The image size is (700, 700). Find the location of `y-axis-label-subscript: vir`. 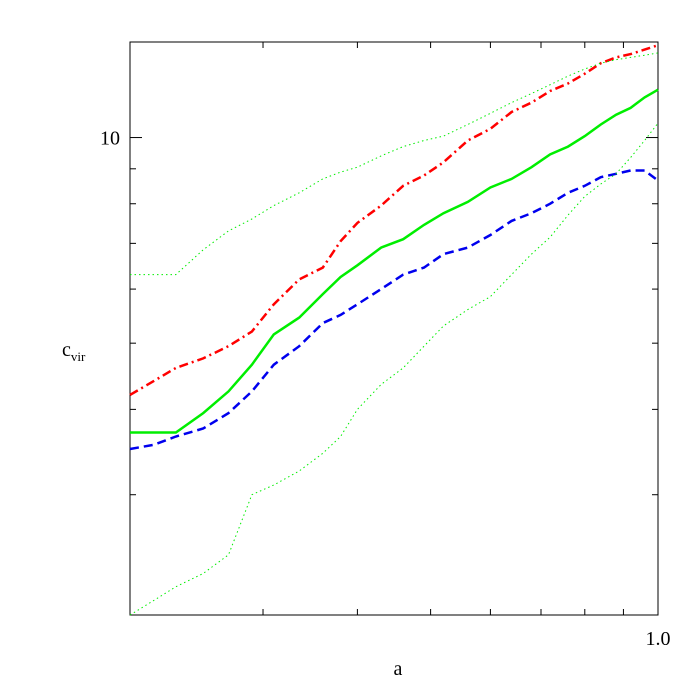

y-axis-label-subscript: vir is located at coordinates (78, 356).